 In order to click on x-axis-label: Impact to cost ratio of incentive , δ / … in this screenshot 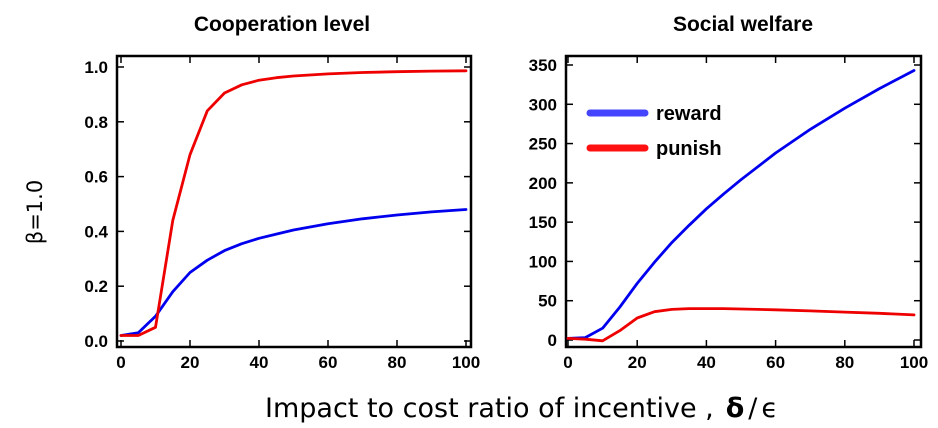, I will do `click(521, 408)`.